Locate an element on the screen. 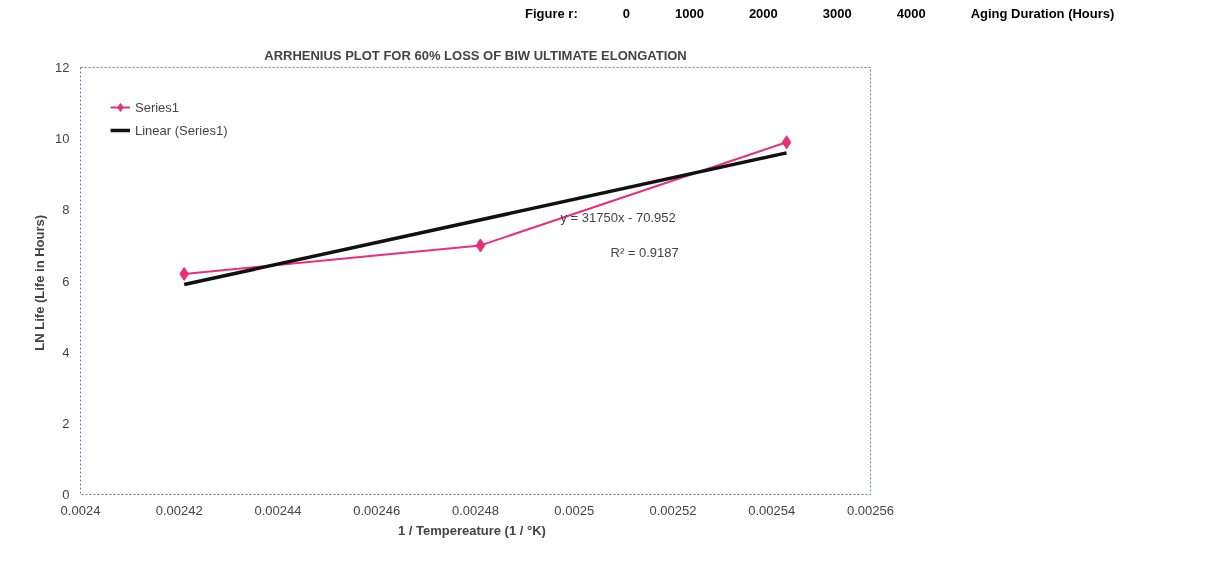 The width and height of the screenshot is (1226, 580). x-tick-label: 0.00246 is located at coordinates (377, 510).